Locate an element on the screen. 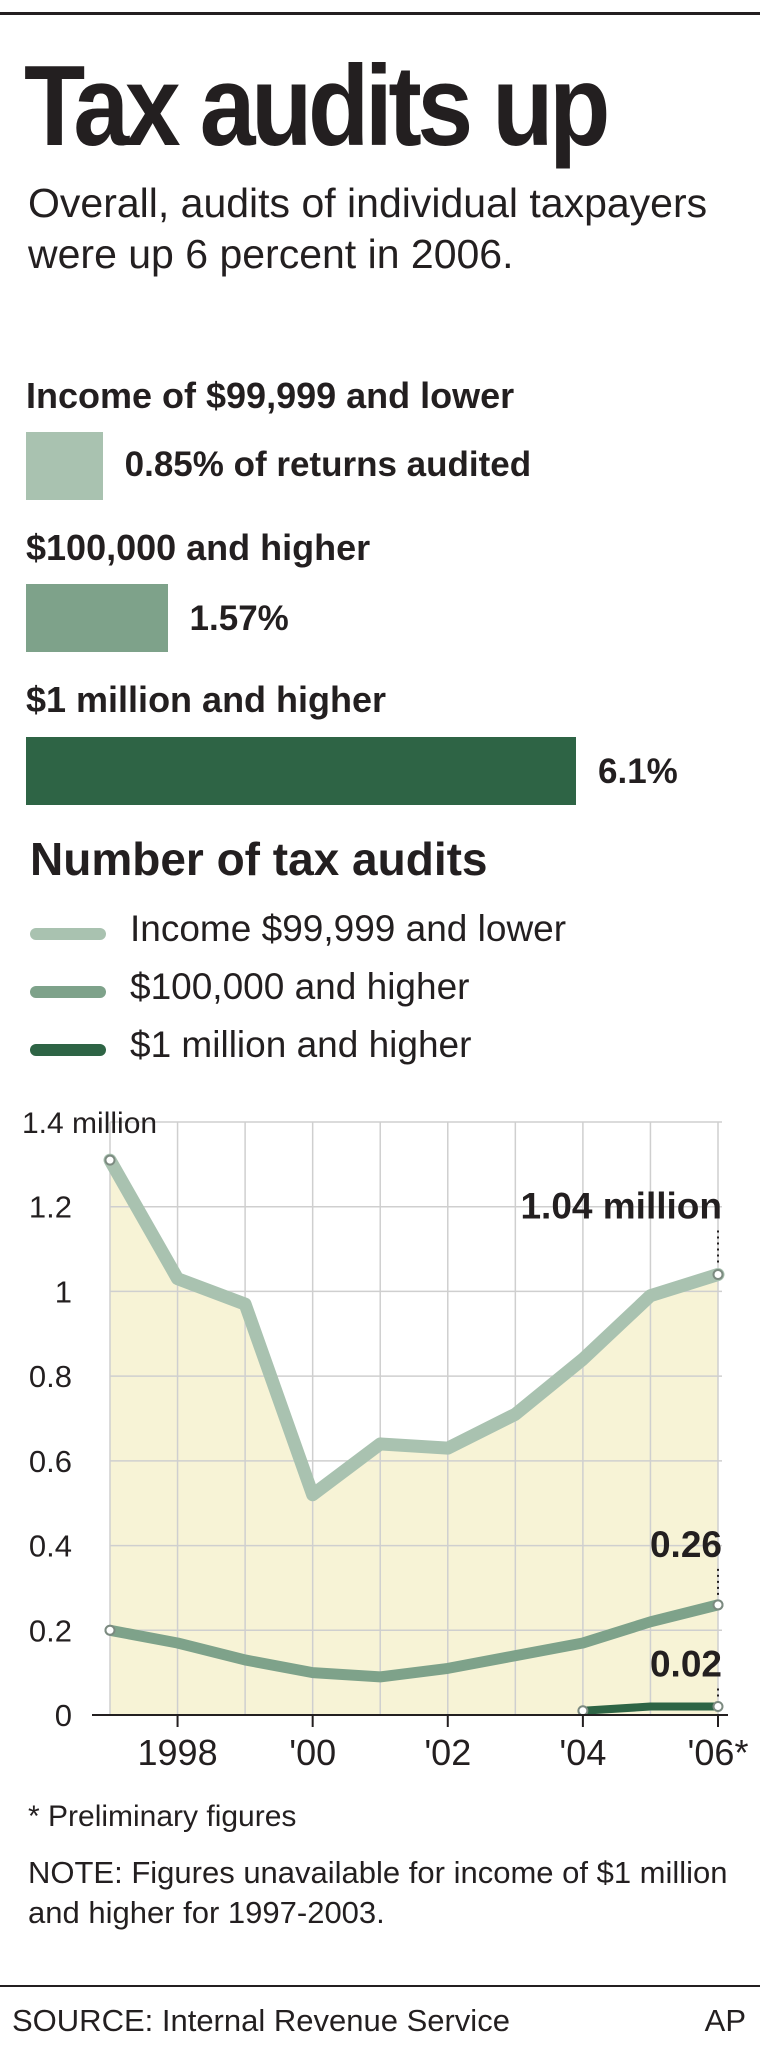 This screenshot has height=2045, width=760. legend-label-100k: $100,000 and higher is located at coordinates (300, 986).